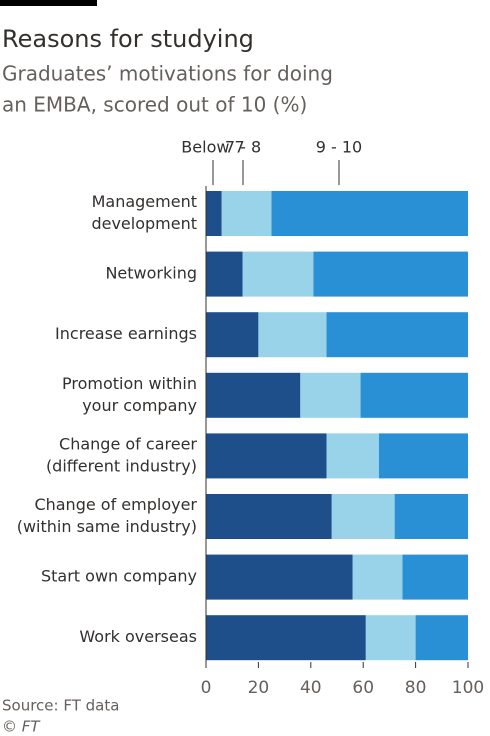 This screenshot has width=490, height=736. I want to click on legend-label: 9 - 10, so click(339, 147).